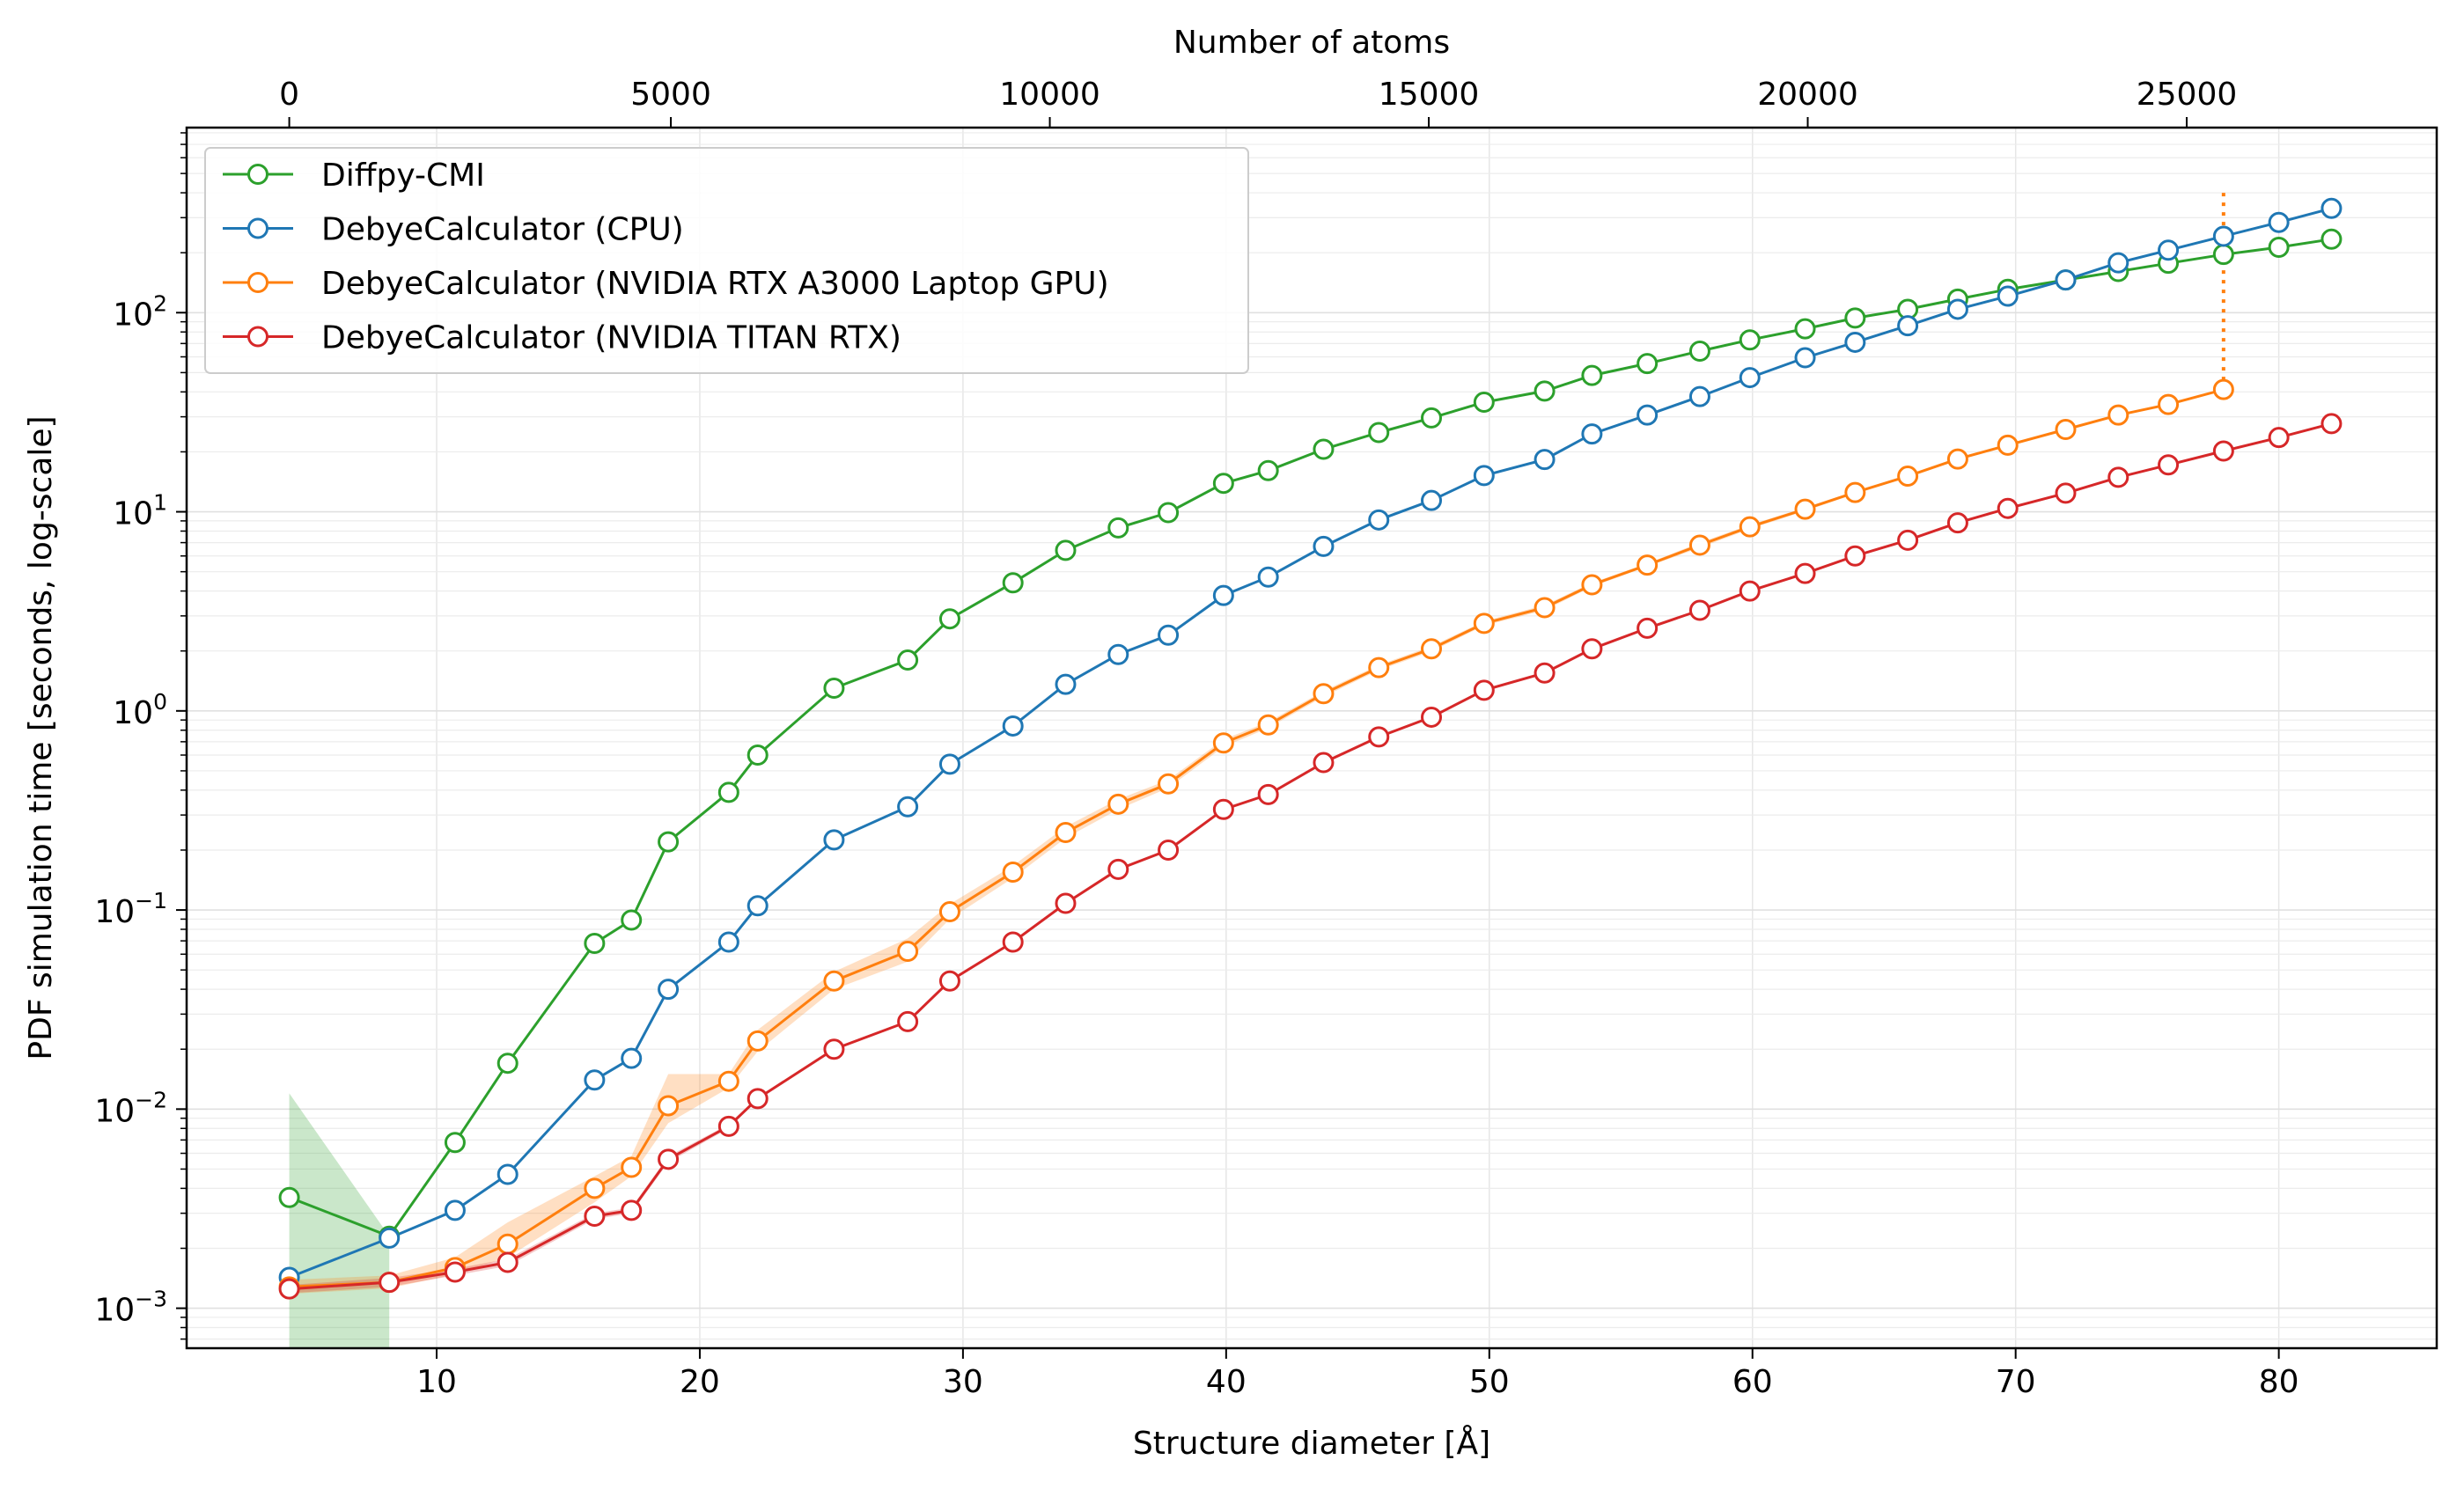 This screenshot has height=1489, width=2464. What do you see at coordinates (700, 1382) in the screenshot?
I see `x-tick-label: 20` at bounding box center [700, 1382].